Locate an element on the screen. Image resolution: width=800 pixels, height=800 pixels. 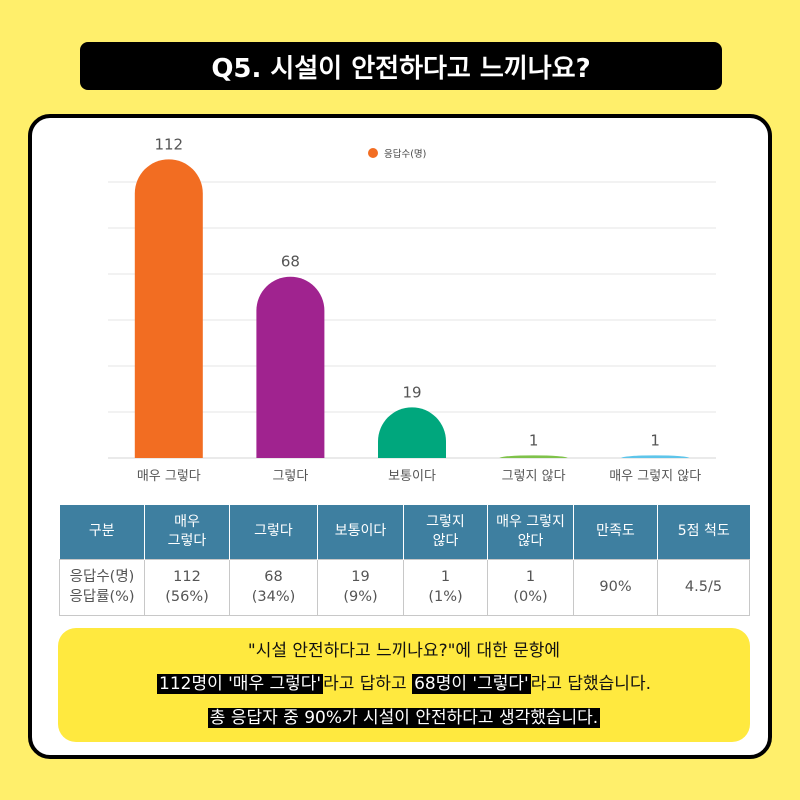
row-label-cell: 응답수(명) 응답률(%) is located at coordinates (102, 587).